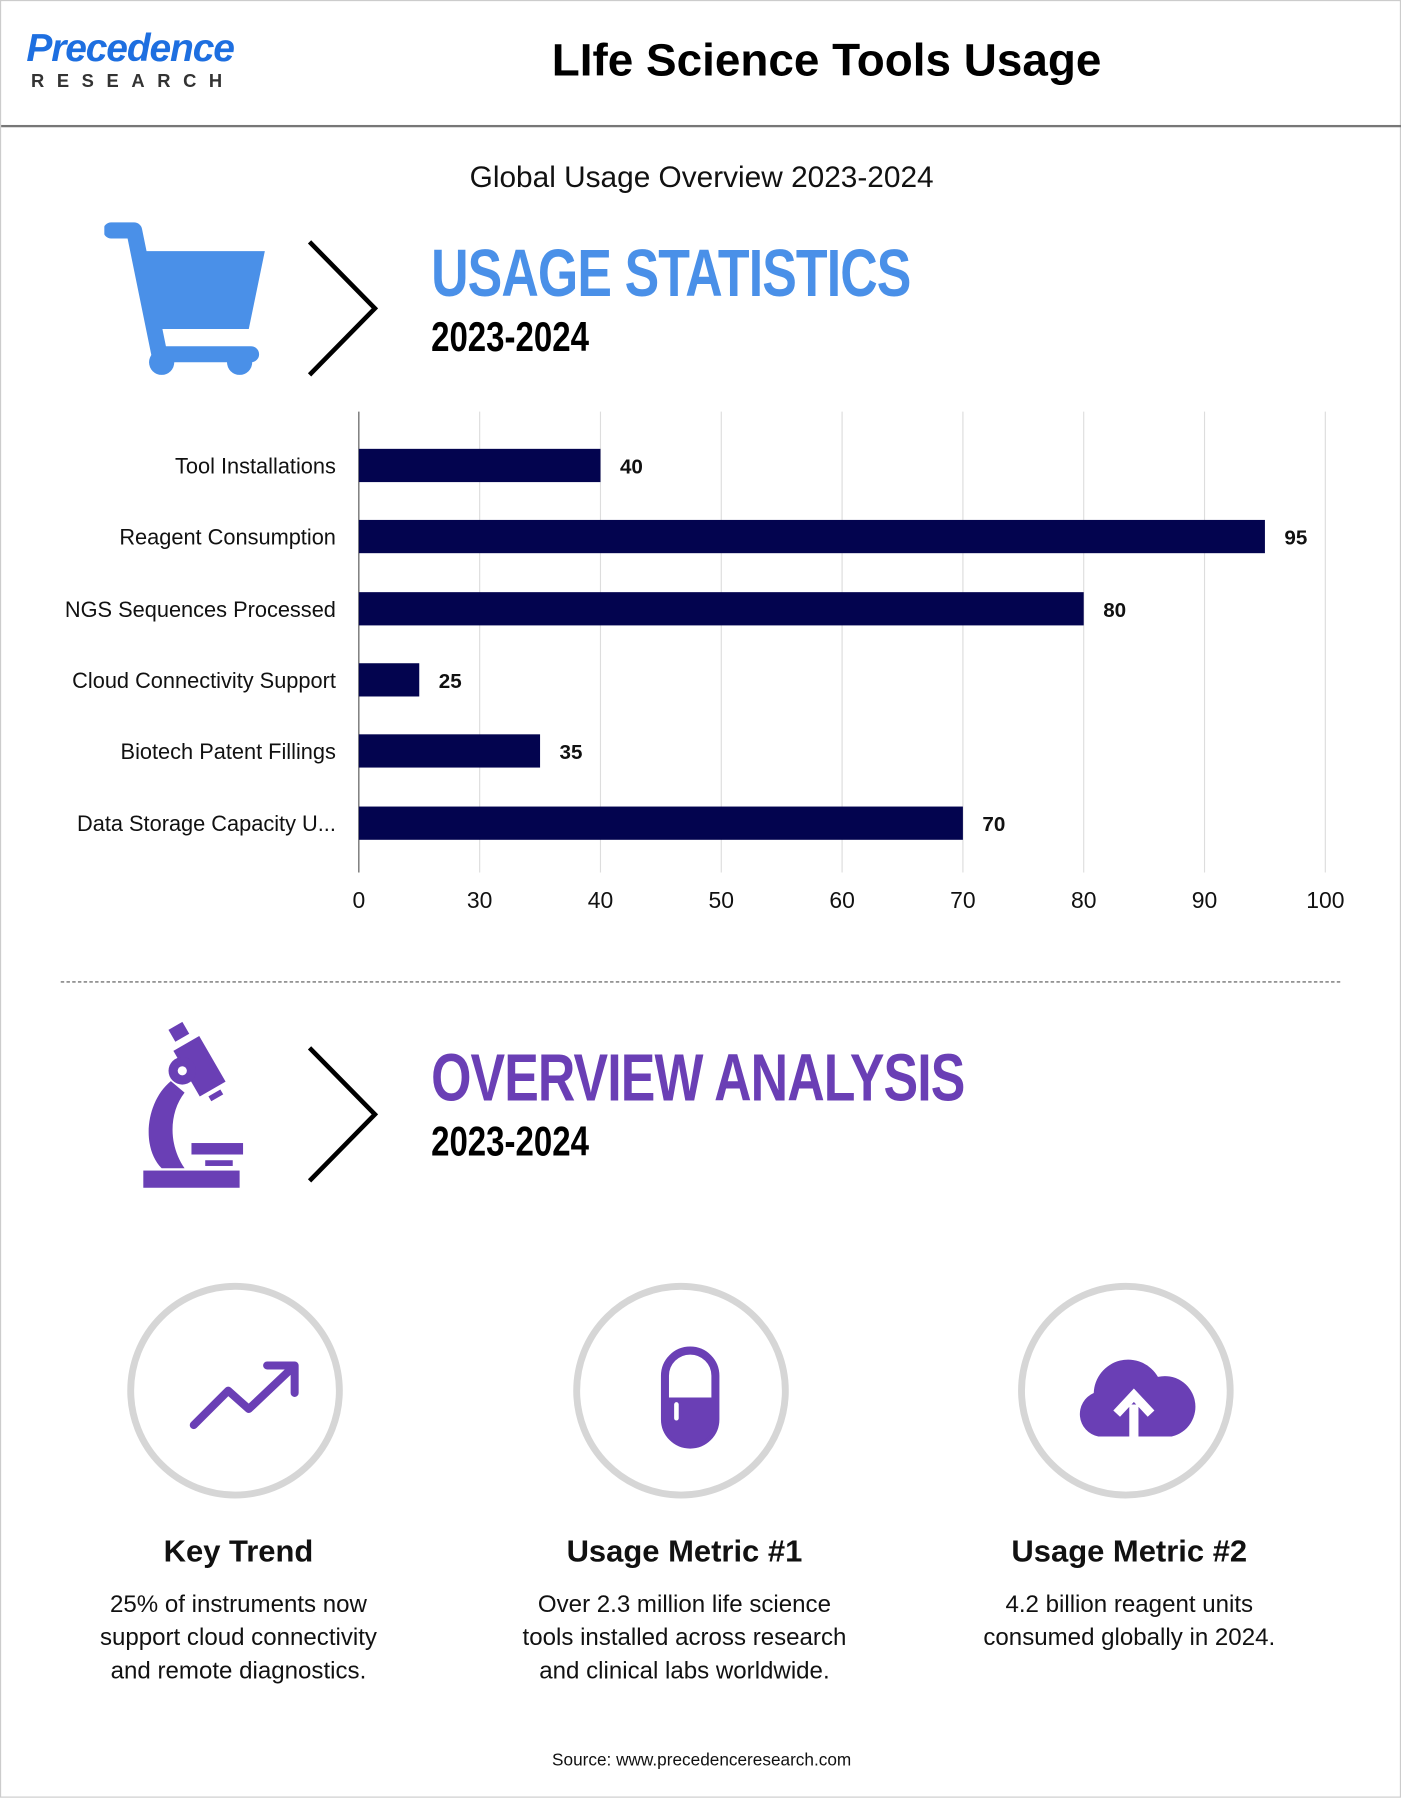 The height and width of the screenshot is (1798, 1401). Describe the element at coordinates (721, 900) in the screenshot. I see `x-tick-label: 50` at that location.